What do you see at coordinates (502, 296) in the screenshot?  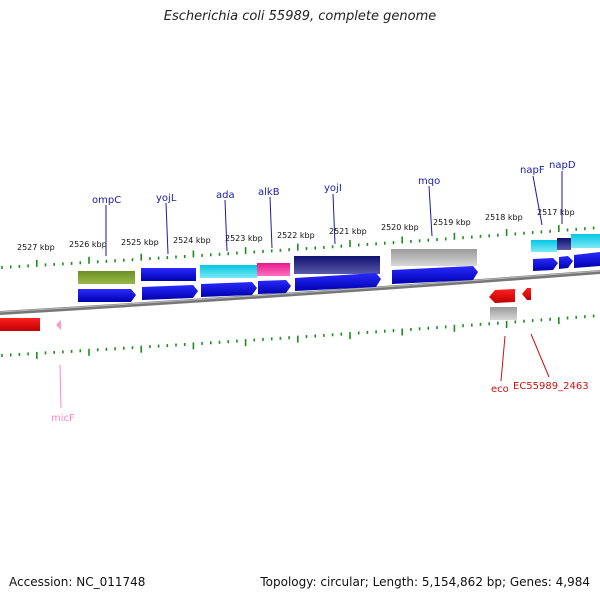 I see `feature-eco-cds` at bounding box center [502, 296].